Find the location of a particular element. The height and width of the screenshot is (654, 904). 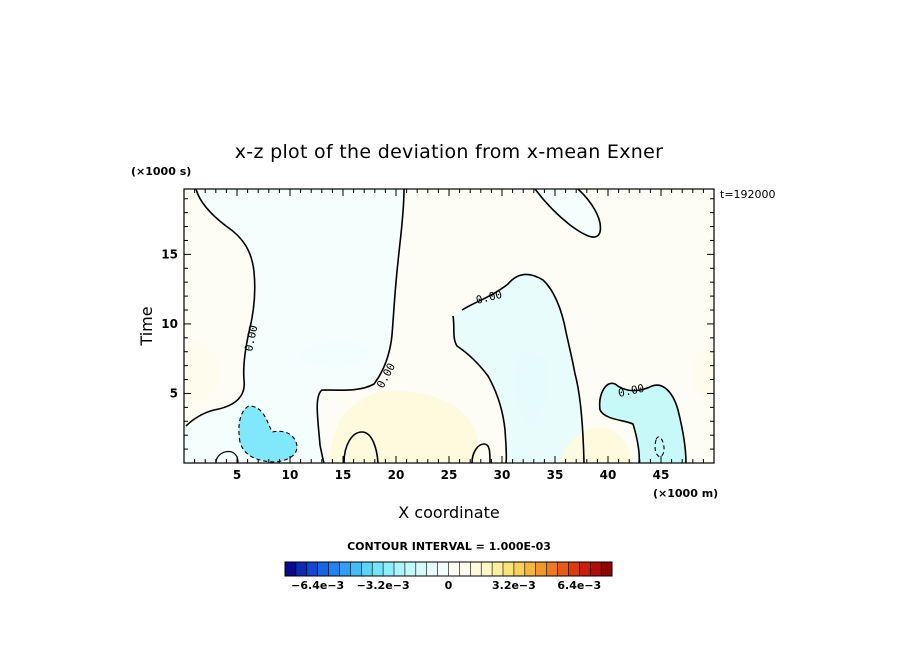

x-tick-label: 15 is located at coordinates (343, 475).